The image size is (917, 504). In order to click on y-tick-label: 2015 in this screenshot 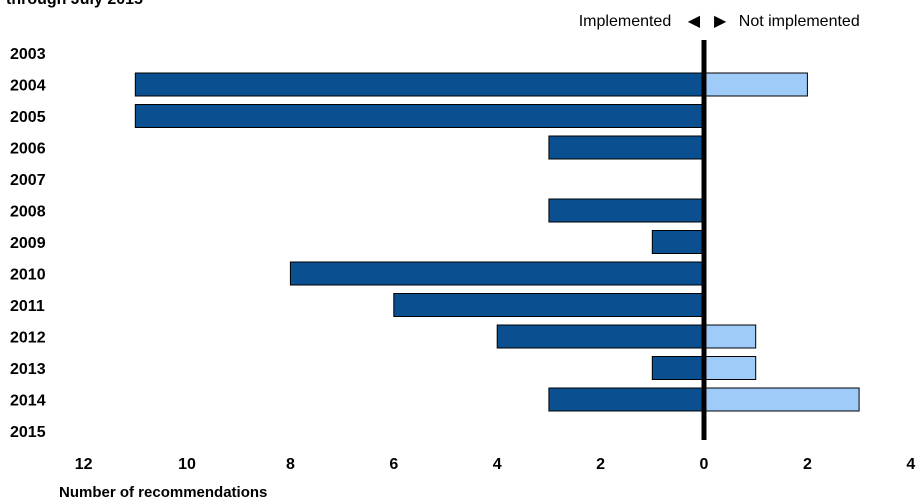, I will do `click(28, 432)`.